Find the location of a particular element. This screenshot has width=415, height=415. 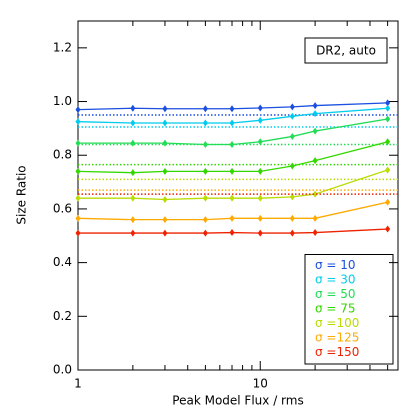

legend-label: σ = 10 is located at coordinates (335, 265).